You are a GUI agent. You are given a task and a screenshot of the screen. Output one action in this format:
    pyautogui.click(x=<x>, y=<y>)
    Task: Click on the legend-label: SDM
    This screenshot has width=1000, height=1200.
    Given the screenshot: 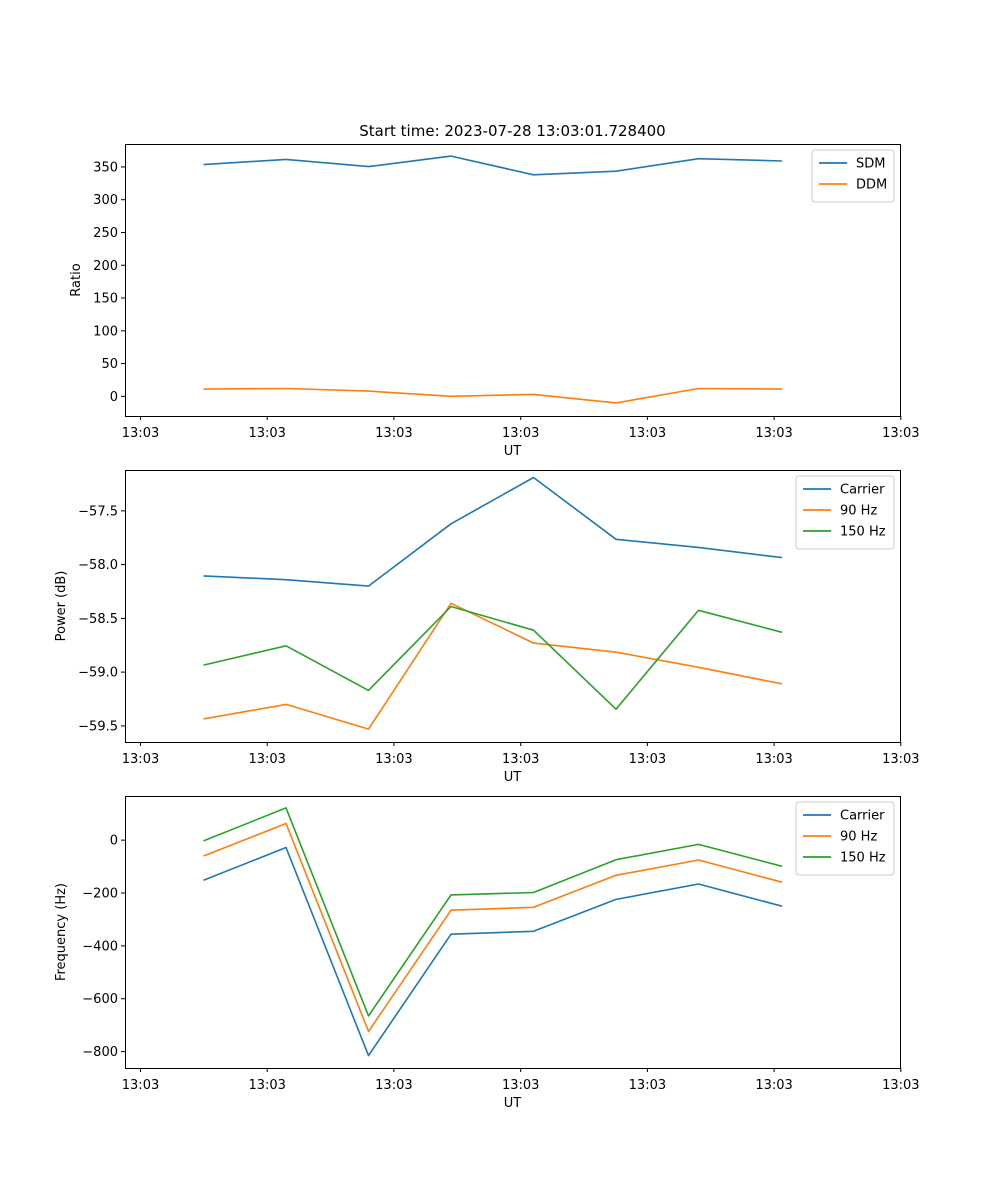 What is the action you would take?
    pyautogui.click(x=870, y=164)
    